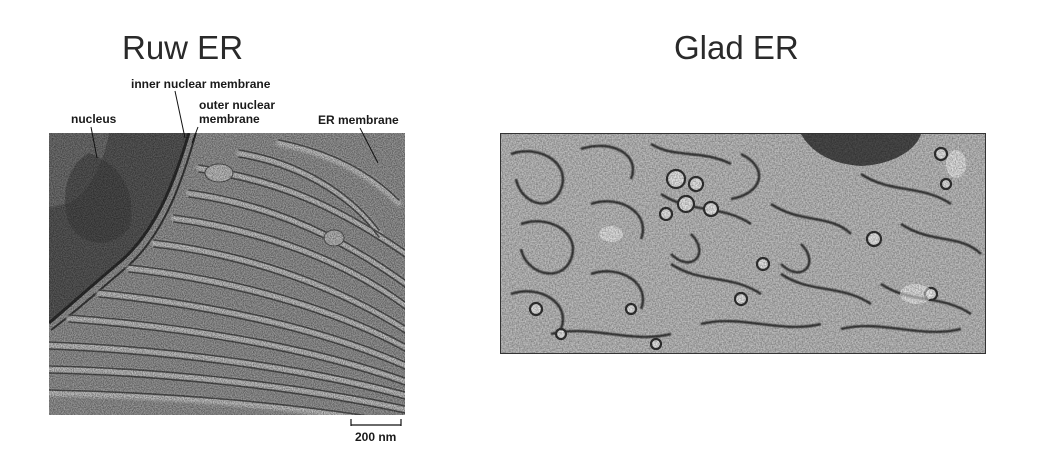 The image size is (1038, 462). I want to click on er-membrane-label: ER membrane, so click(358, 120).